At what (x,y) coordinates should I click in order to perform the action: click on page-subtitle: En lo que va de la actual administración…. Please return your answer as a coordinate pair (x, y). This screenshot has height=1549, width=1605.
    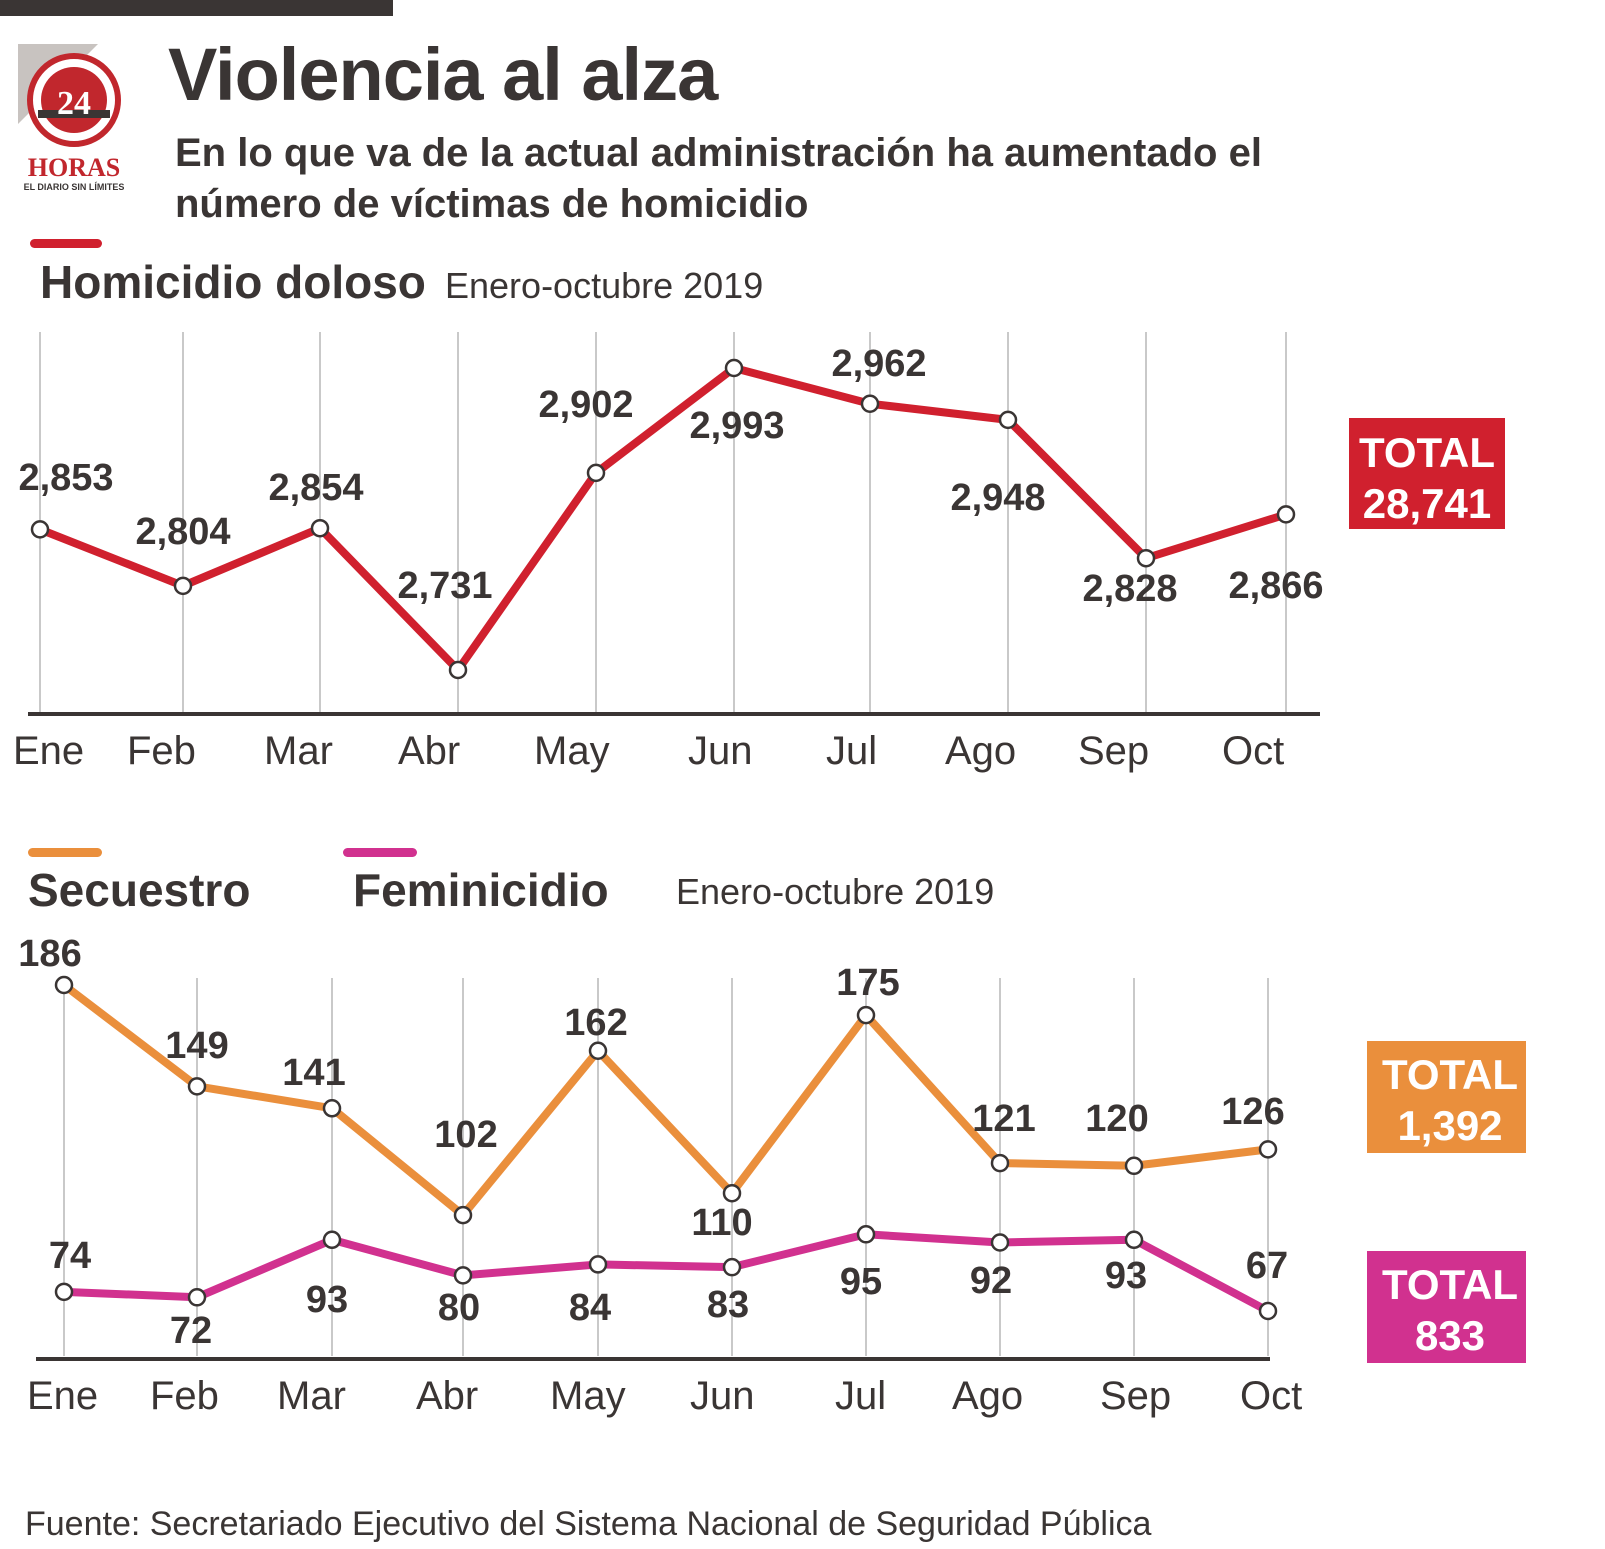
    Looking at the image, I should click on (718, 179).